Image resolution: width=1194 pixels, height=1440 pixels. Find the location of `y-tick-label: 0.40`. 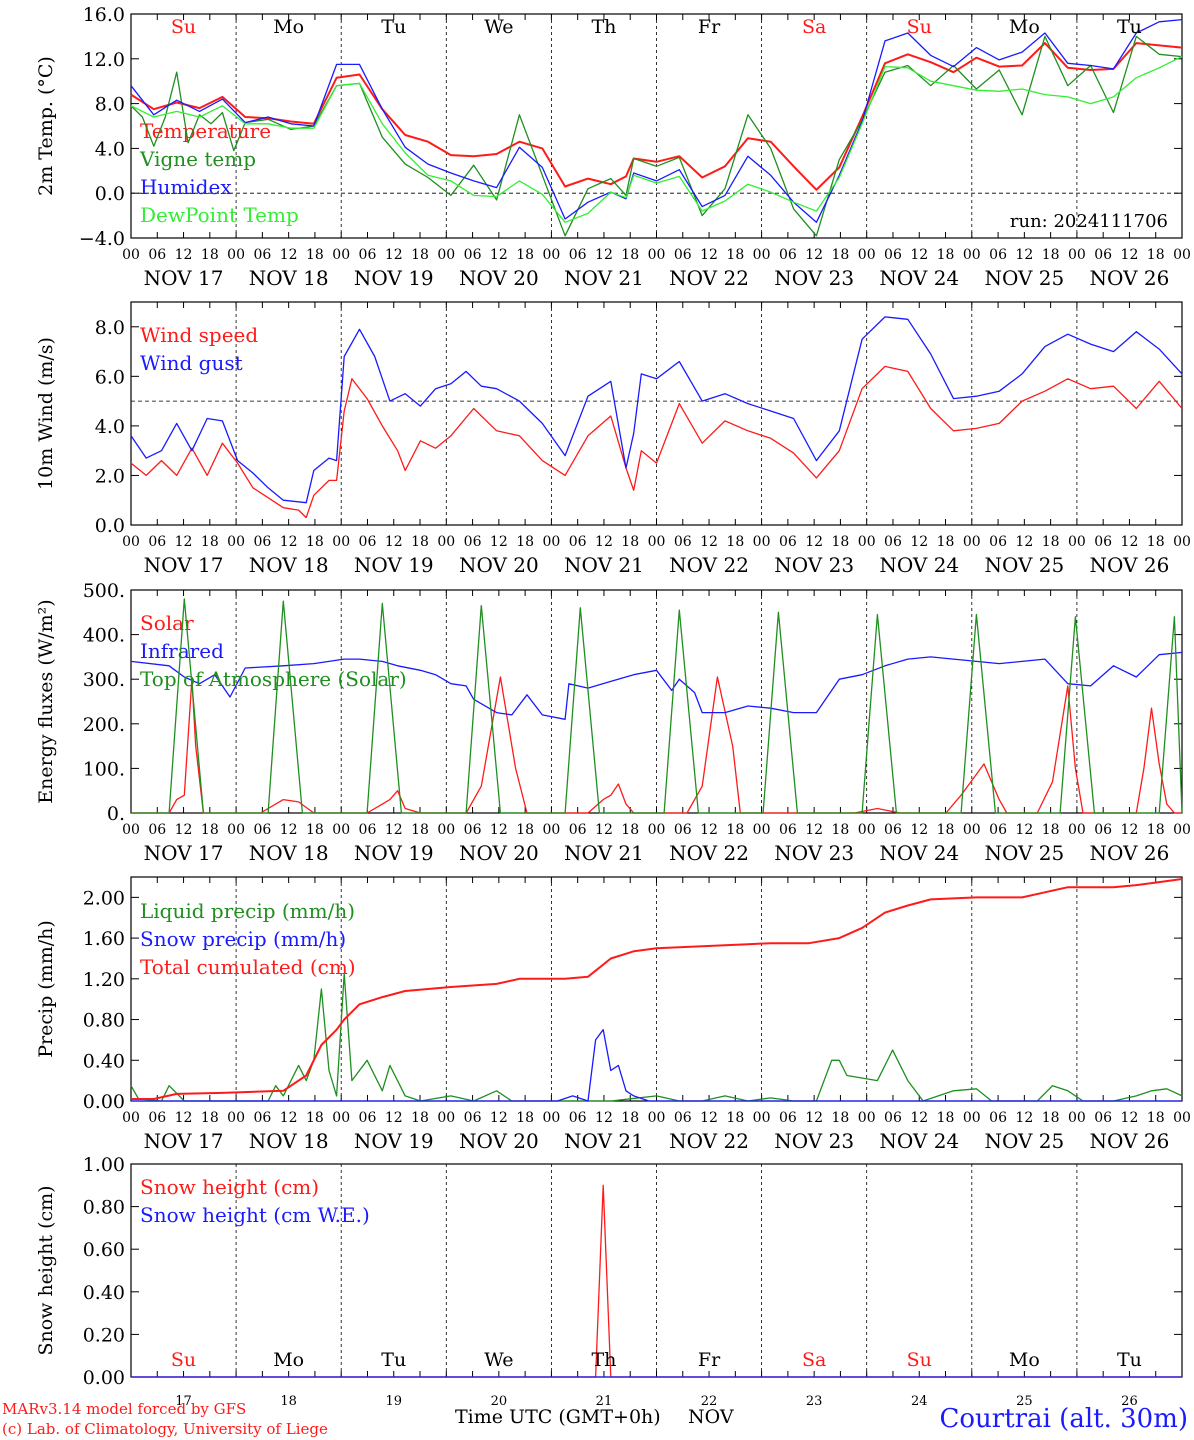

y-tick-label: 0.40 is located at coordinates (104, 1061).